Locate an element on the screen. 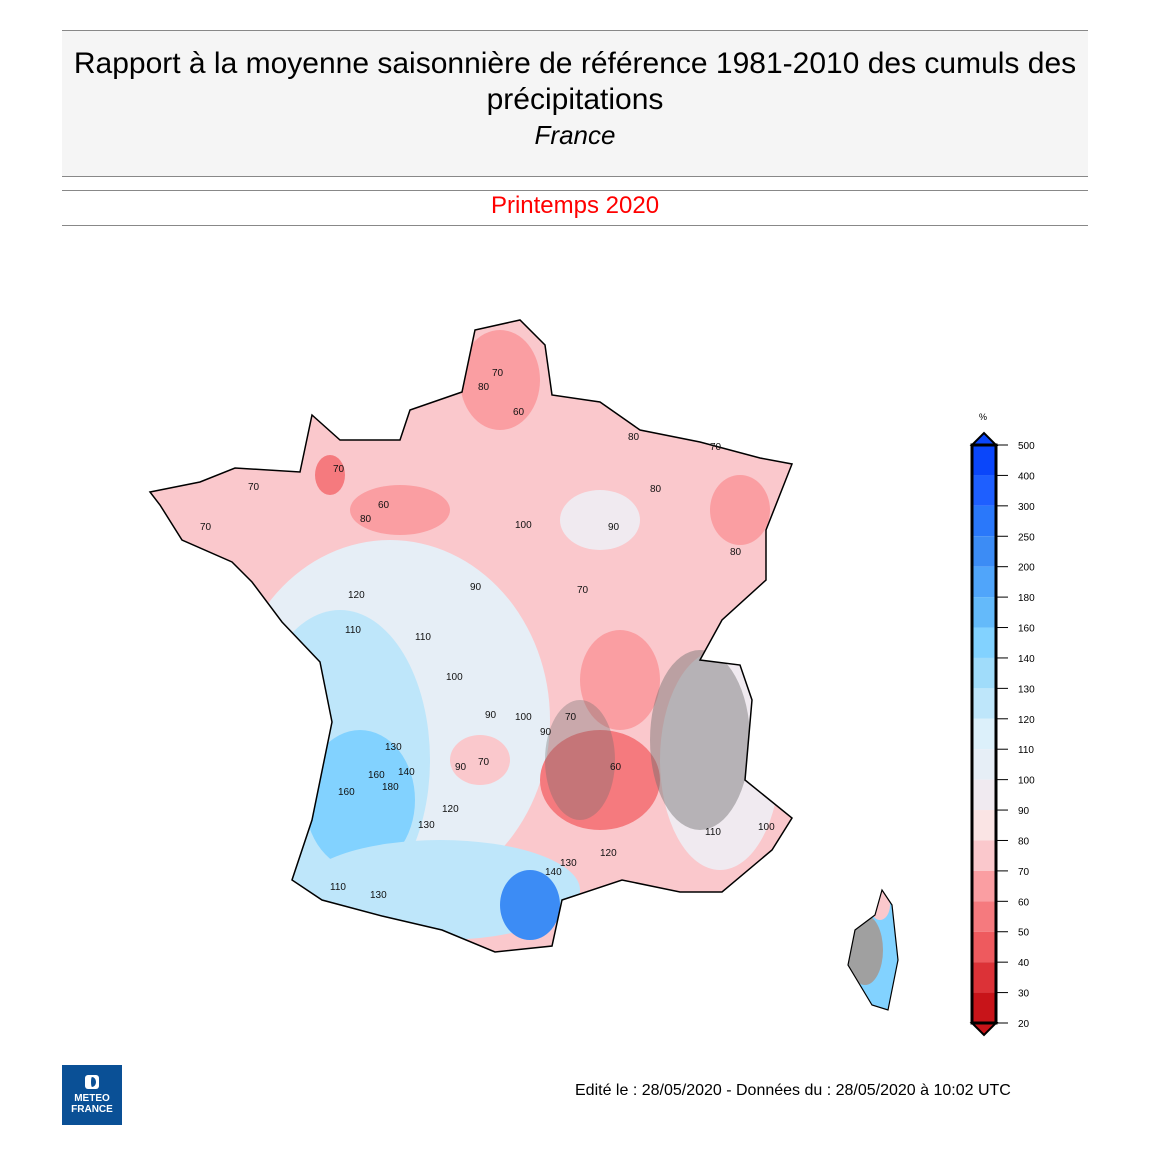 This screenshot has height=1150, width=1150. legend-unit: % is located at coordinates (983, 417).